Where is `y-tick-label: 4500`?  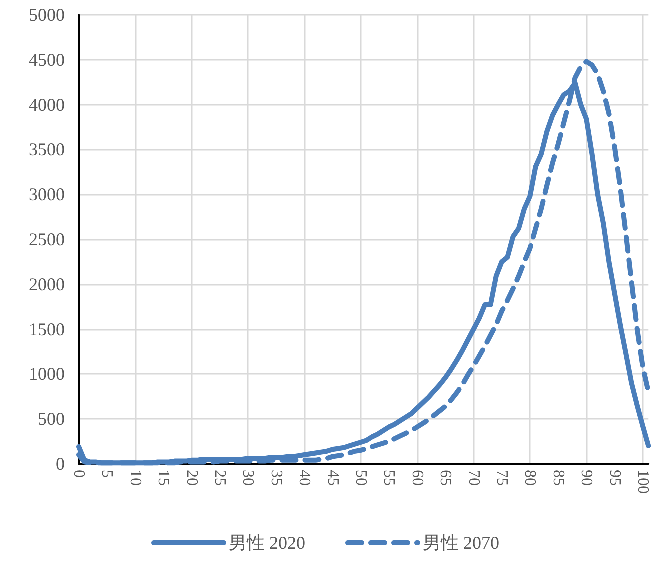 y-tick-label: 4500 is located at coordinates (47, 60).